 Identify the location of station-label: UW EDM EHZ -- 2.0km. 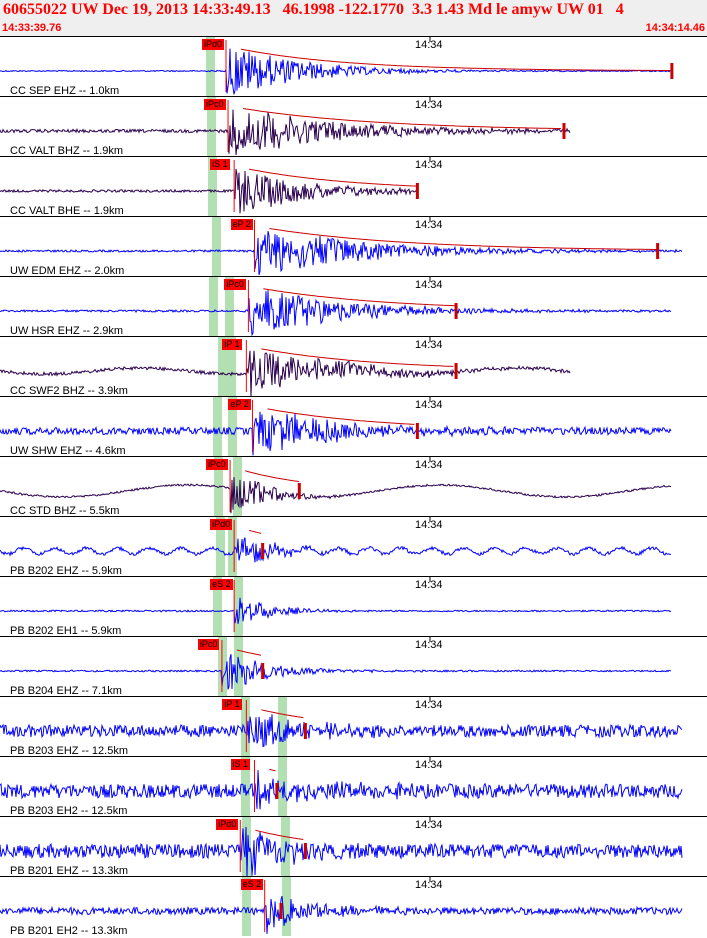
(67, 271).